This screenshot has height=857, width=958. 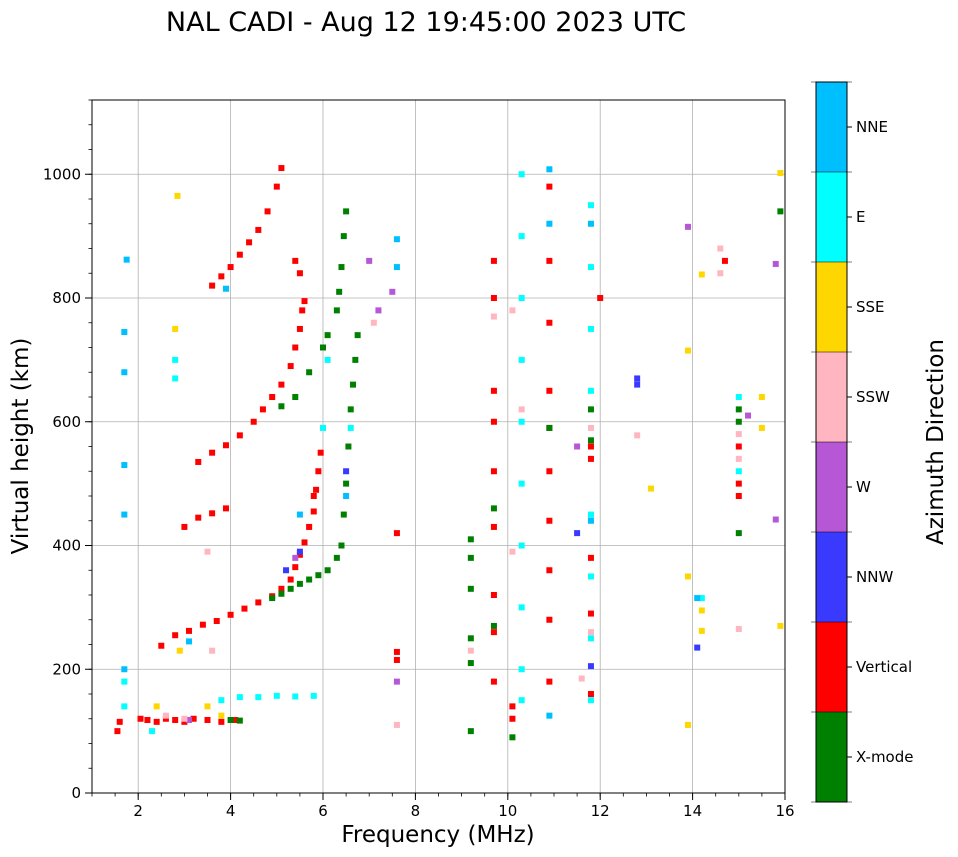 I want to click on colorbar-tick-label: SSE, so click(x=870, y=307).